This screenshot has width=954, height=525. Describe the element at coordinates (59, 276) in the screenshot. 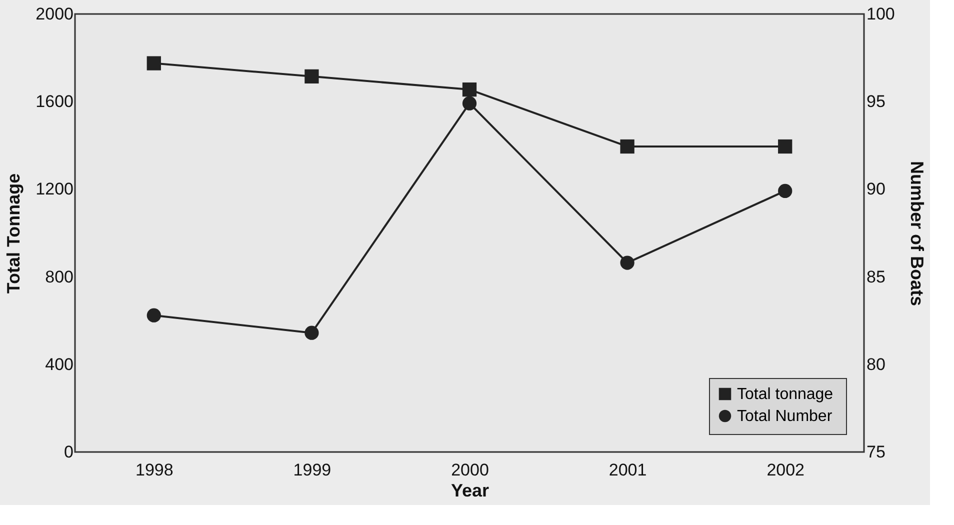

I see `y-tick-label: 800` at that location.